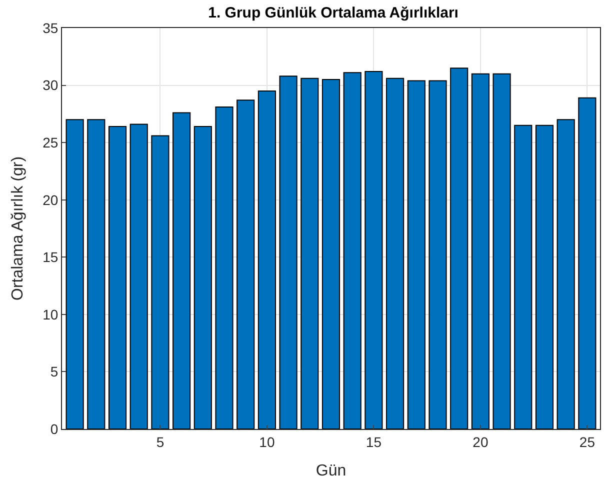 This screenshot has height=481, width=606. Describe the element at coordinates (18, 228) in the screenshot. I see `y-axis-title: Ortalama Ağırlık (gr)` at that location.